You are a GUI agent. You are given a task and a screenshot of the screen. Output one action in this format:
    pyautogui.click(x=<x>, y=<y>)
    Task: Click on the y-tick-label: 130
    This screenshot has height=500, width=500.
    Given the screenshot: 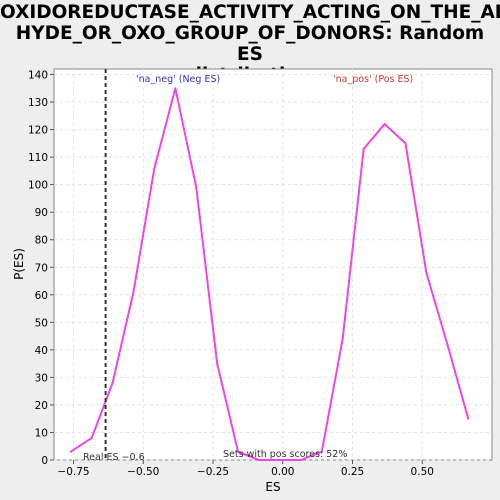 What is the action you would take?
    pyautogui.click(x=38, y=103)
    